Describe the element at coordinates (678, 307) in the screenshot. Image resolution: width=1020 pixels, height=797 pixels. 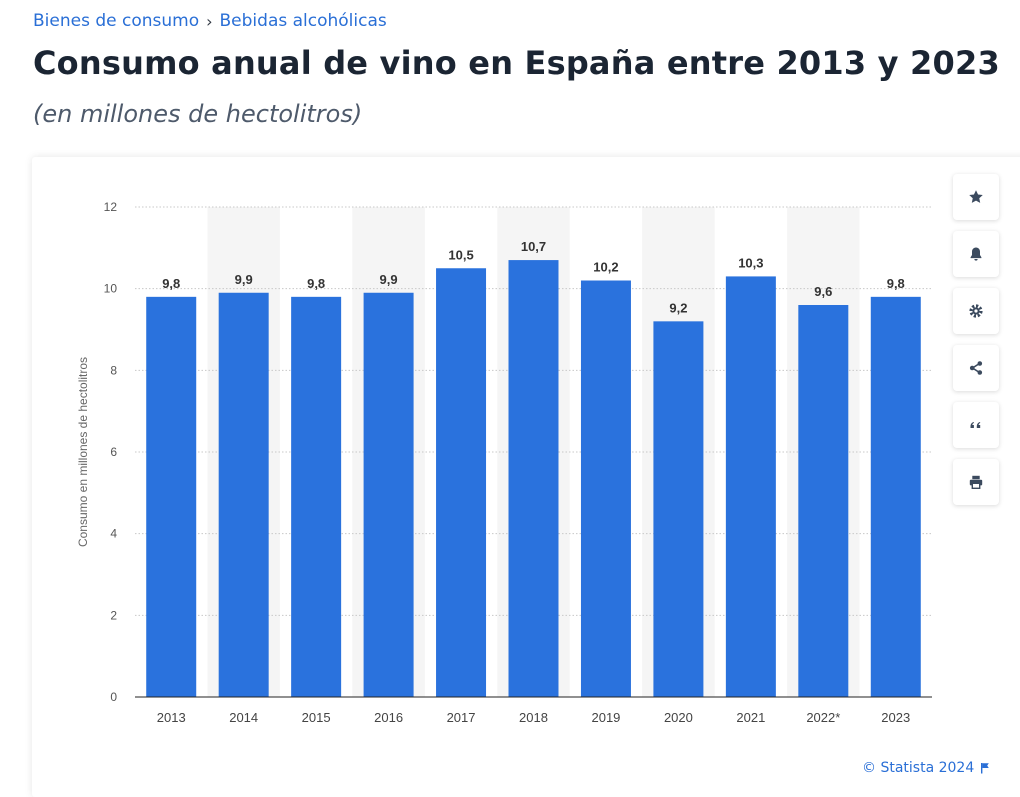
I see `value-label: 9,2` at that location.